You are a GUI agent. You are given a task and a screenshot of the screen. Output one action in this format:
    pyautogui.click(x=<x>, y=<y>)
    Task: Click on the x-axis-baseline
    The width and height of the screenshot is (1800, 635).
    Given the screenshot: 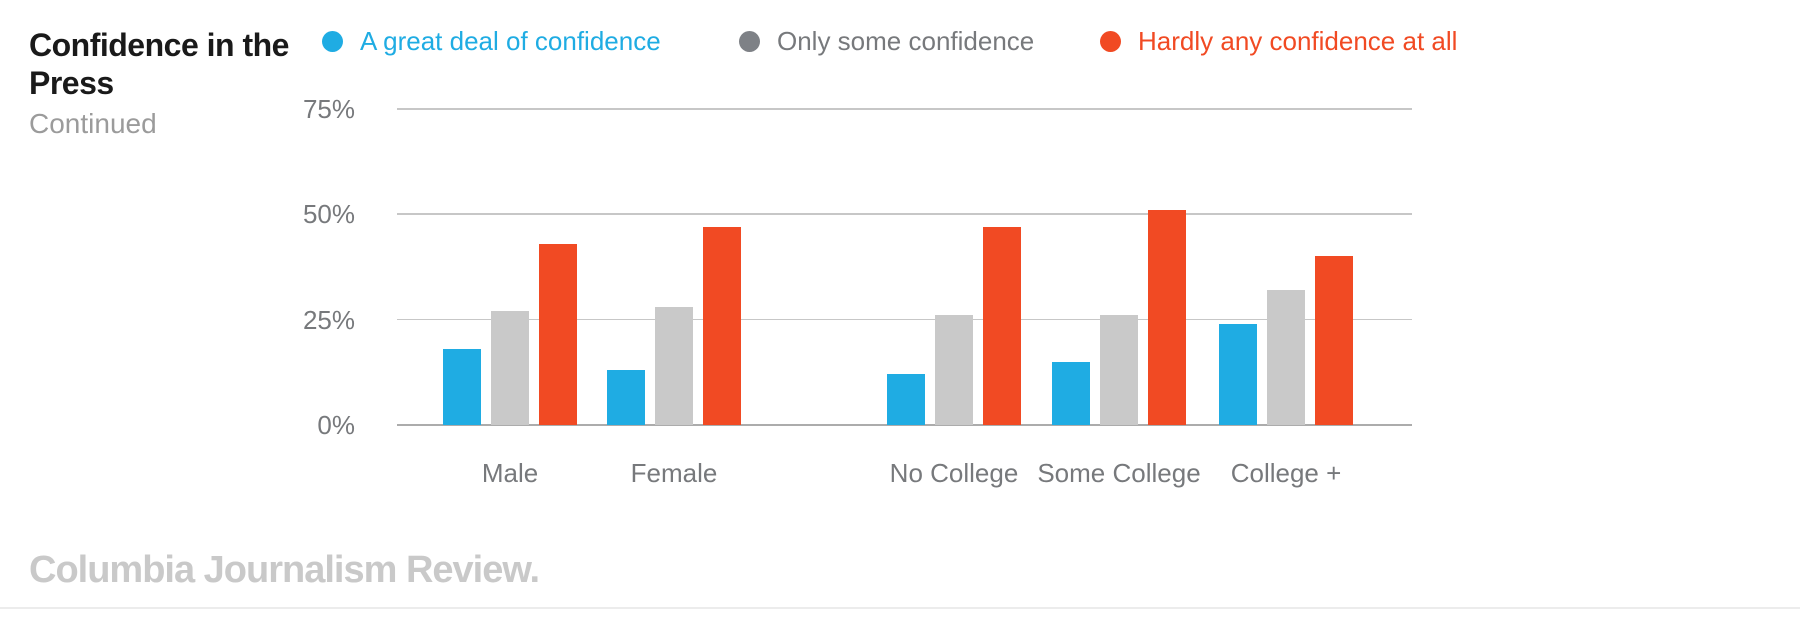 What is the action you would take?
    pyautogui.click(x=904, y=425)
    